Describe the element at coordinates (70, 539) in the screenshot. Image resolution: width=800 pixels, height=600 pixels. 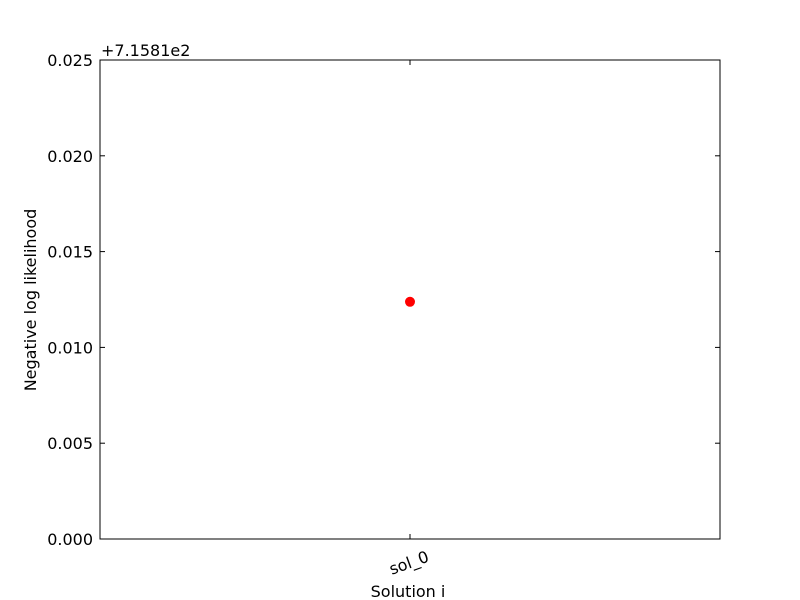
I see `y-tick-label: 0.000` at that location.